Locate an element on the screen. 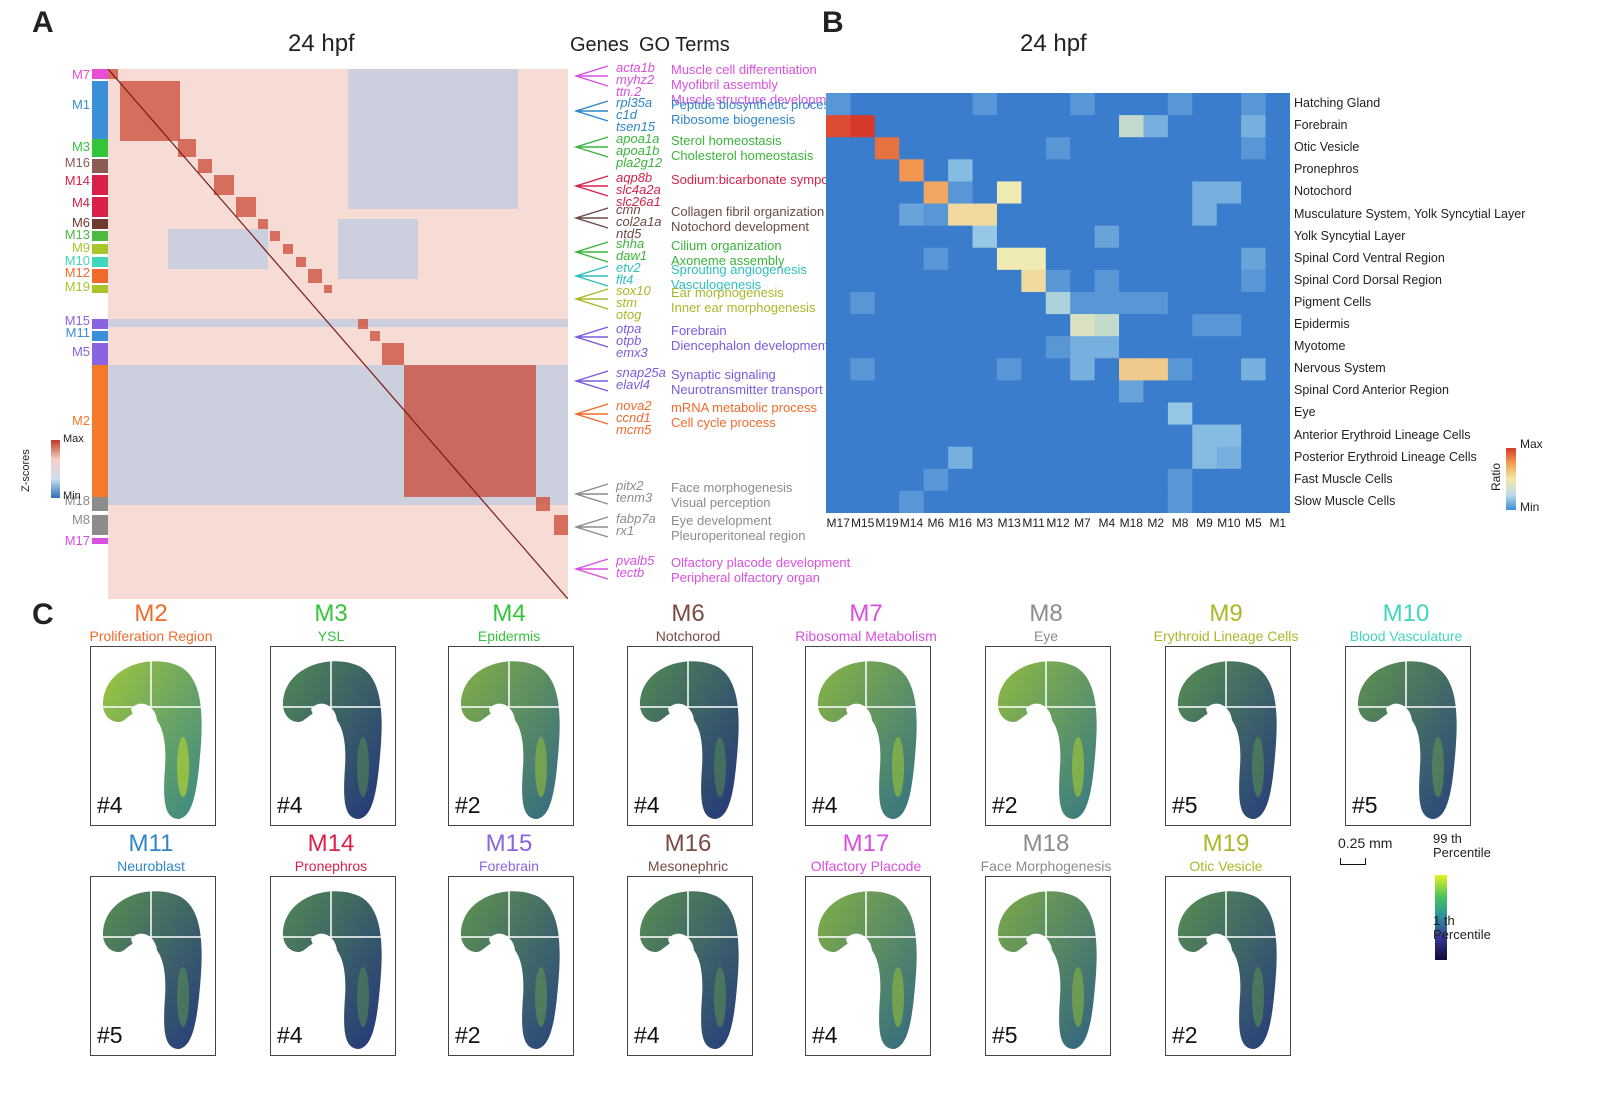 The image size is (1605, 1097). go-term: Collagen fibril organization is located at coordinates (748, 211).